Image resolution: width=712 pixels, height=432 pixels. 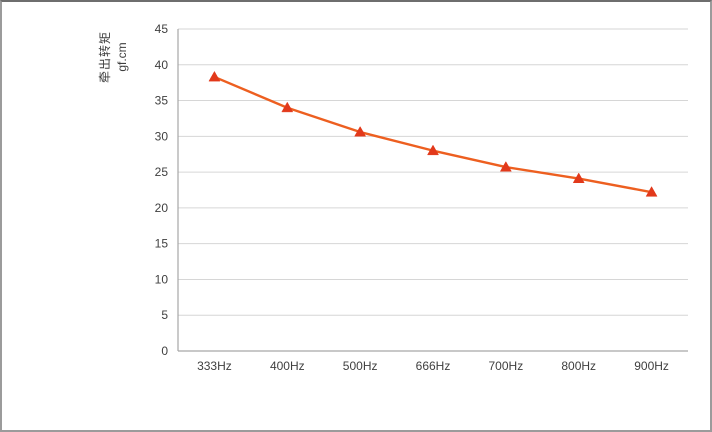 I want to click on y-tick-label: 30, so click(x=162, y=136).